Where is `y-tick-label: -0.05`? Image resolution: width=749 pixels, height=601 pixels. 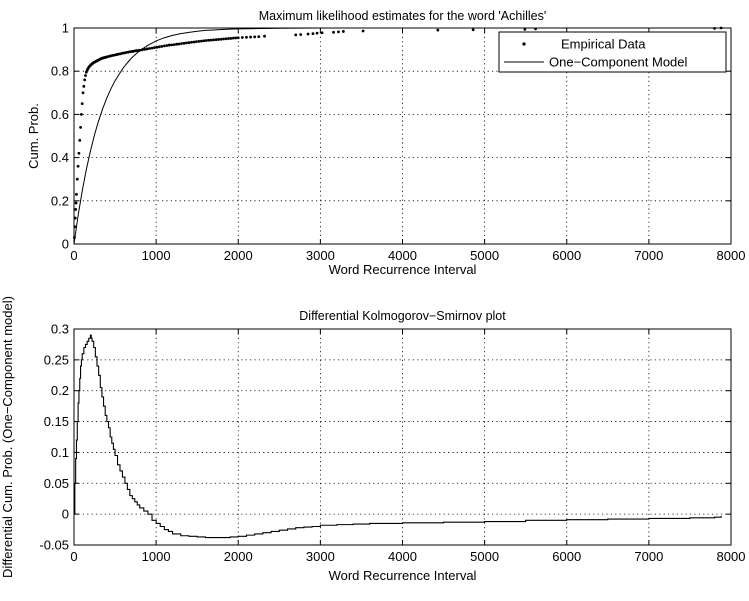
y-tick-label: -0.05 is located at coordinates (54, 545).